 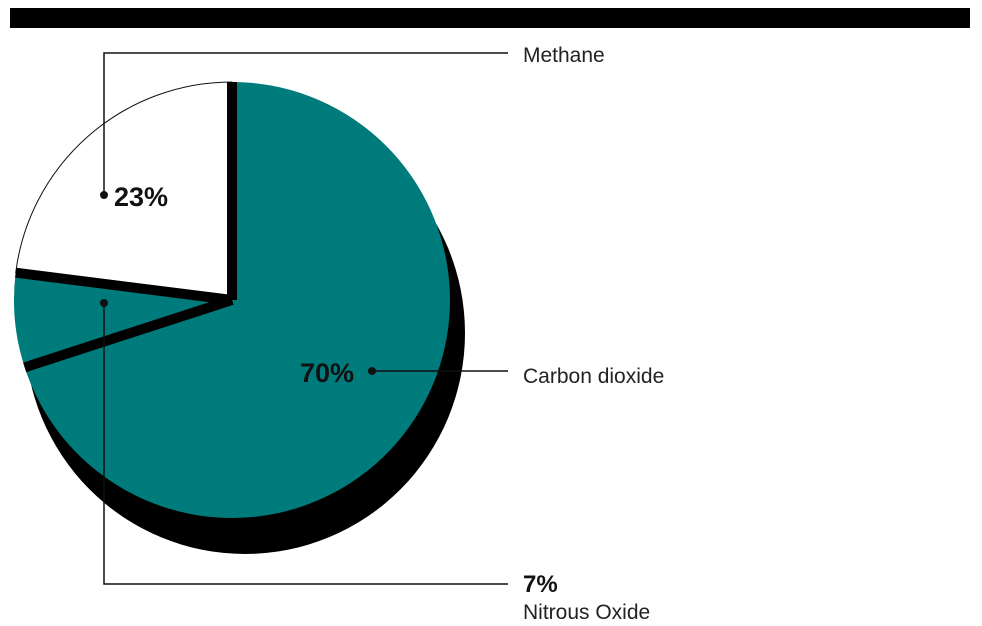 What do you see at coordinates (540, 584) in the screenshot?
I see `nitrous-oxide-value-label: 7%` at bounding box center [540, 584].